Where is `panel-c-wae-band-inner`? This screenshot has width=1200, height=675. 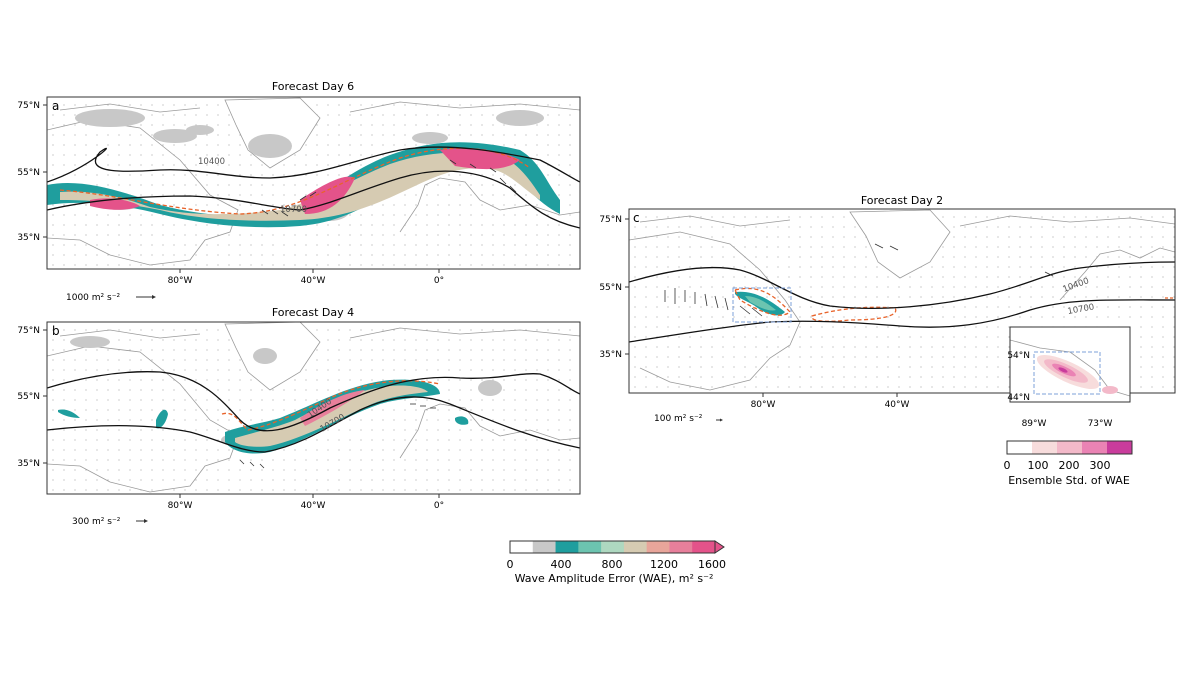
panel-c-wae-band-inner is located at coordinates (760, 303).